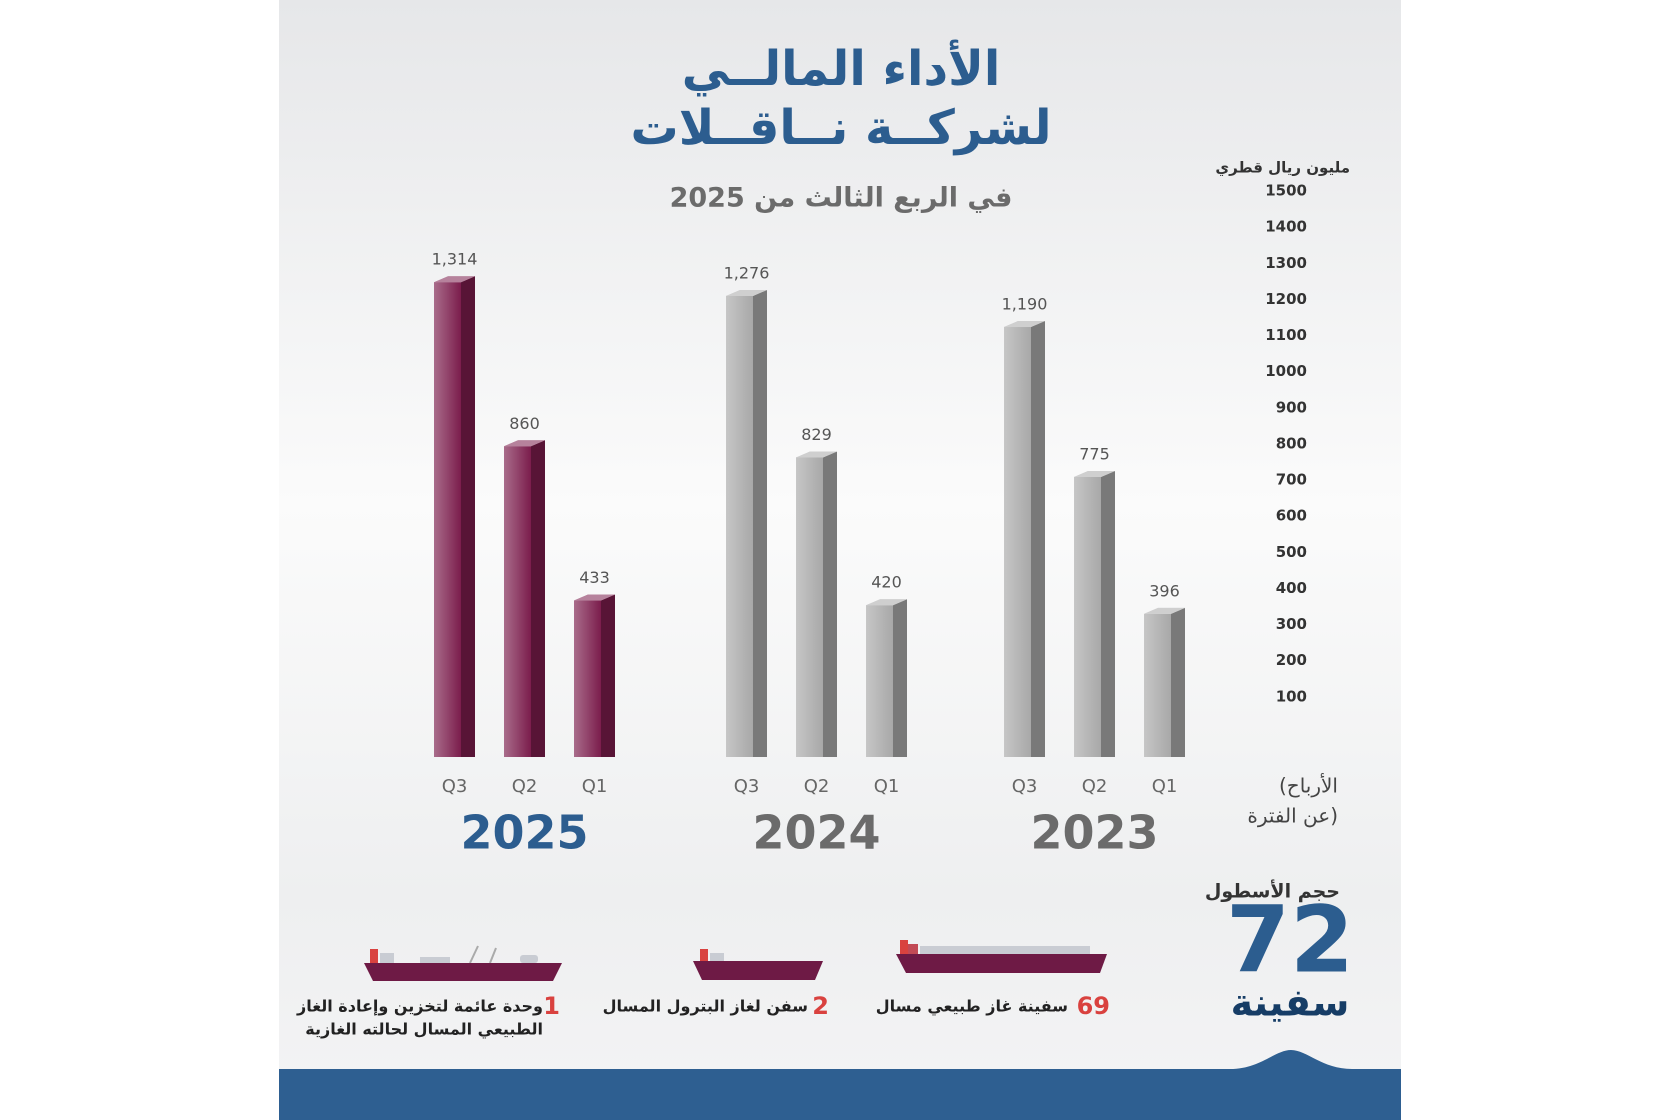  Describe the element at coordinates (1286, 263) in the screenshot. I see `y-tick-label: 1300` at that location.